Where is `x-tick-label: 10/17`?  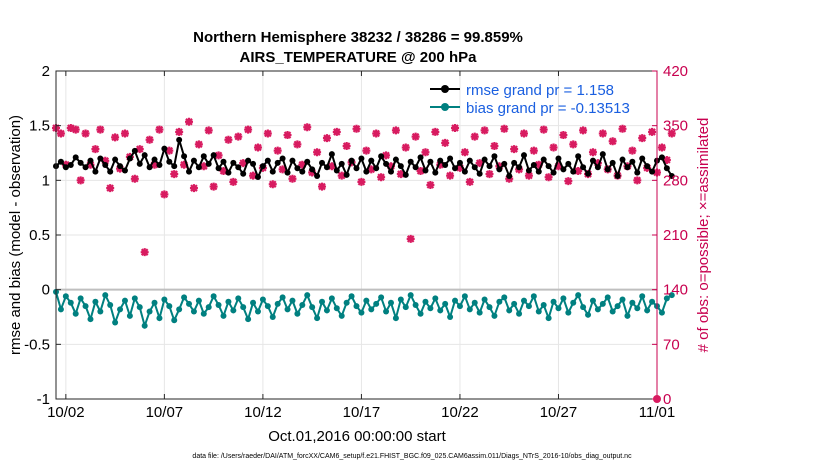
x-tick-label: 10/17 is located at coordinates (362, 412).